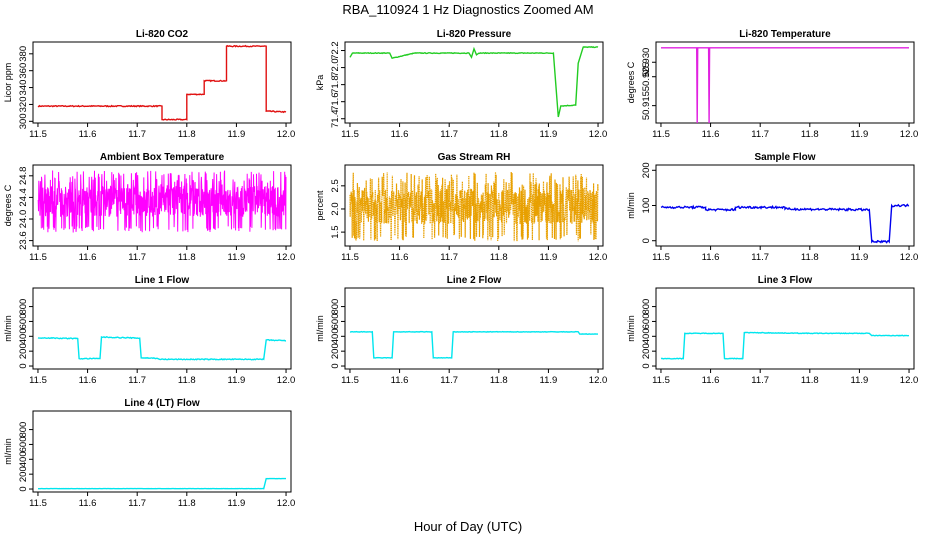 Image resolution: width=936 pixels, height=540 pixels. I want to click on panel-title: Gas Stream RH, so click(474, 157).